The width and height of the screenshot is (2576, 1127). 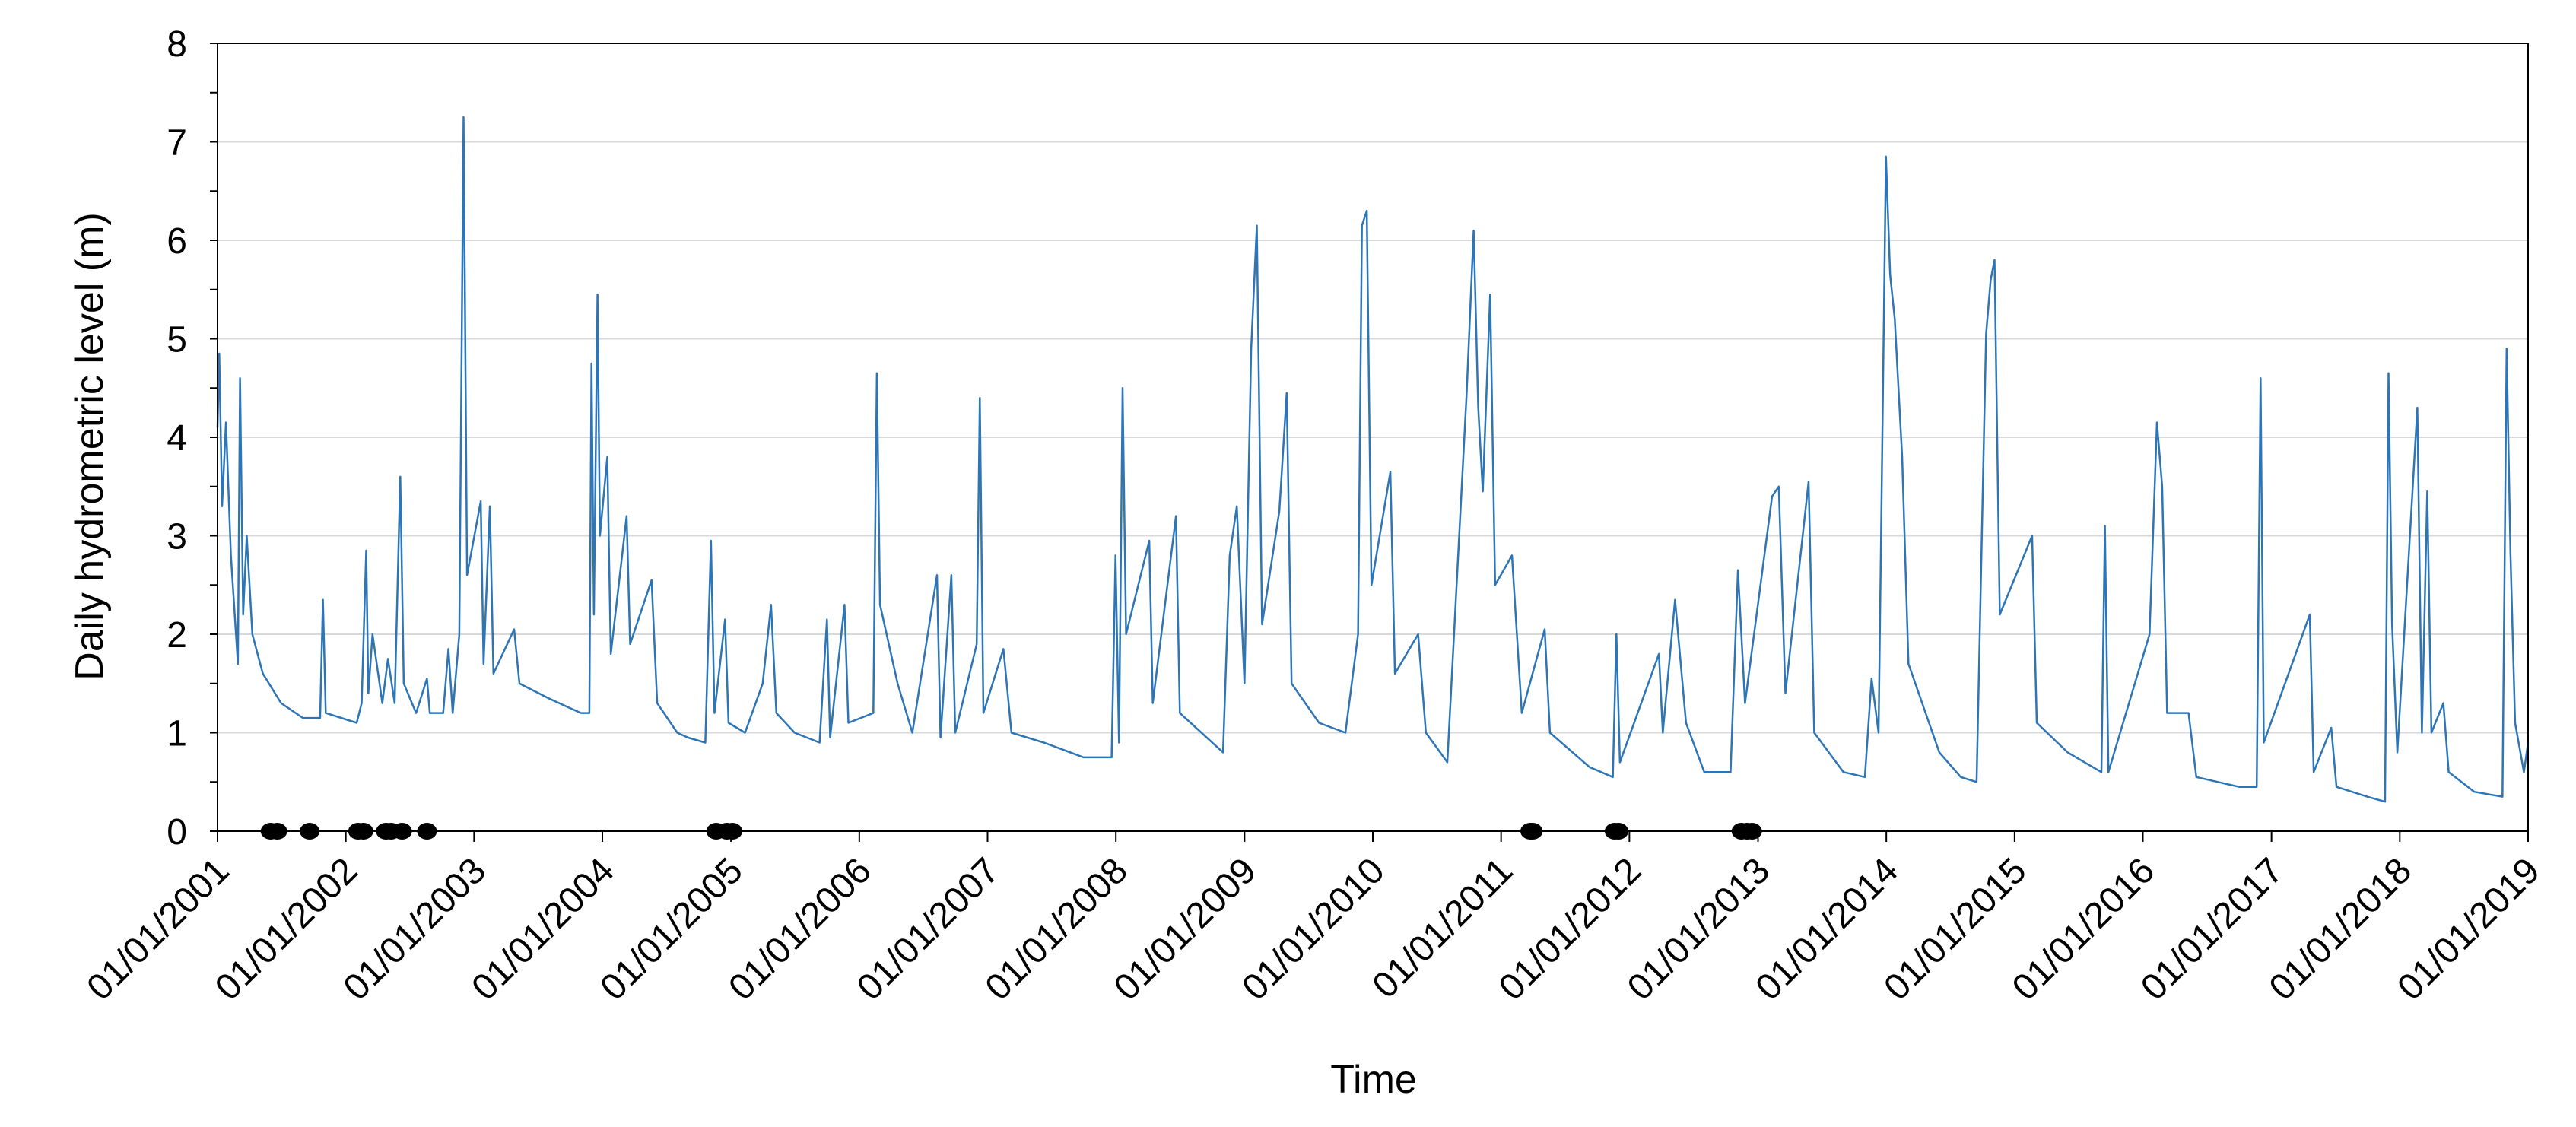 I want to click on y-tick-label: 4, so click(x=177, y=438).